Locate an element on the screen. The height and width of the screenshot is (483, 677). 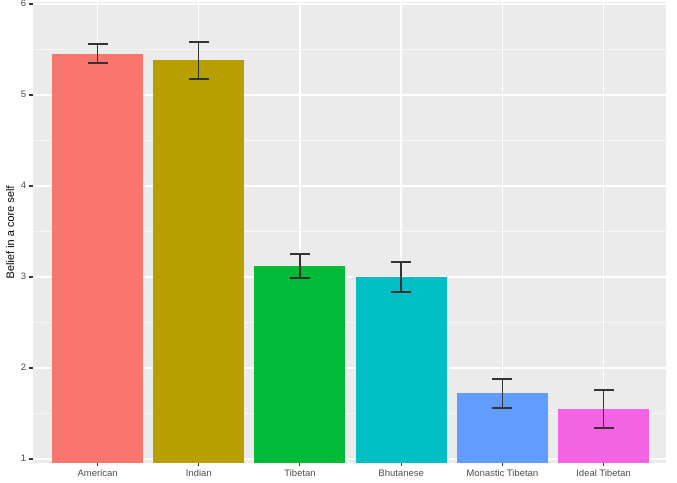
bar-ideal-tibetan is located at coordinates (603, 435).